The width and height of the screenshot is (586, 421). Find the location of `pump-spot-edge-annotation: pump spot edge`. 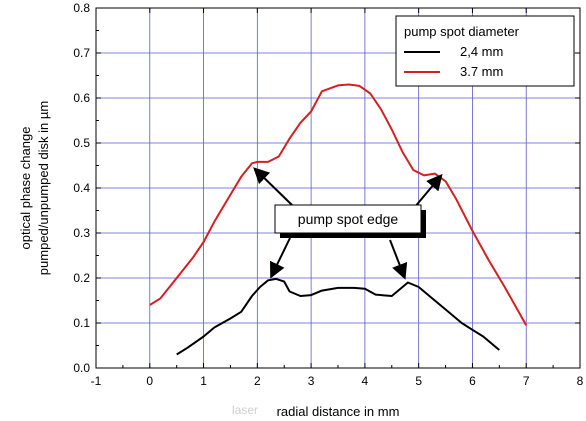

pump-spot-edge-annotation: pump spot edge is located at coordinates (348, 223).